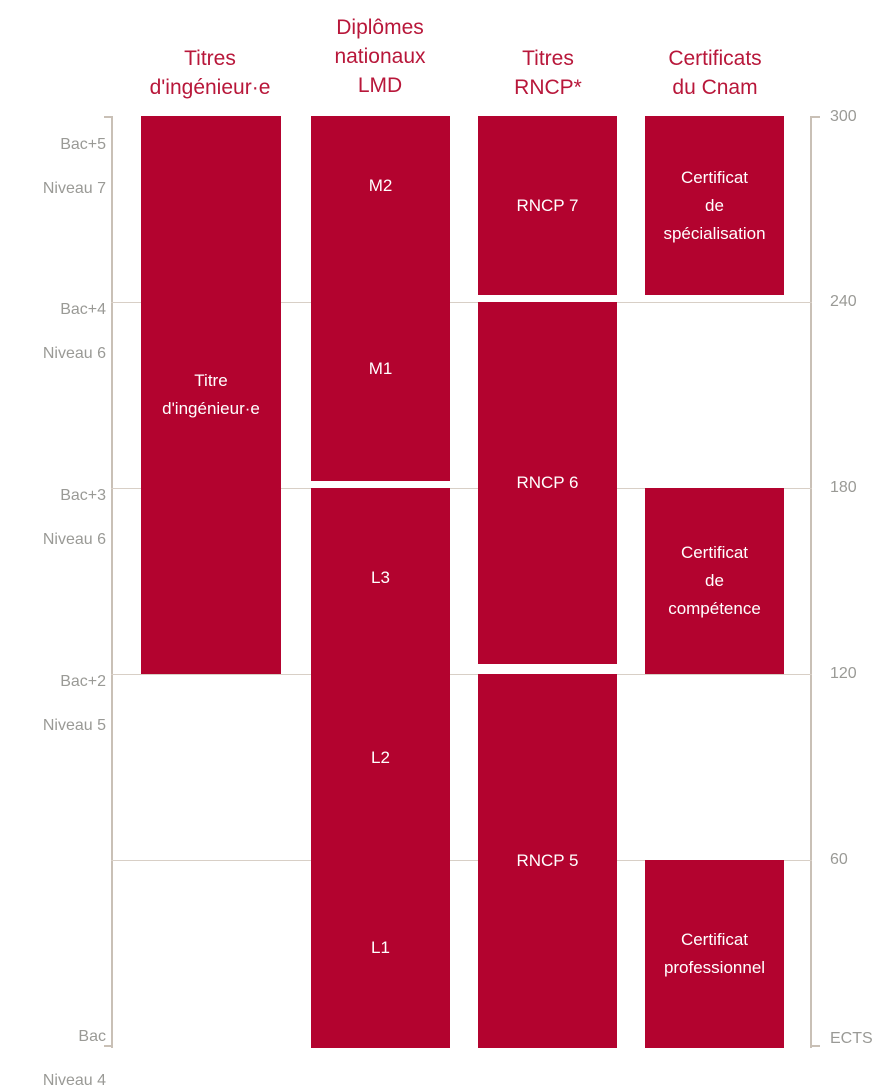  I want to click on block-label: Certificat de spécialisation, so click(714, 205).